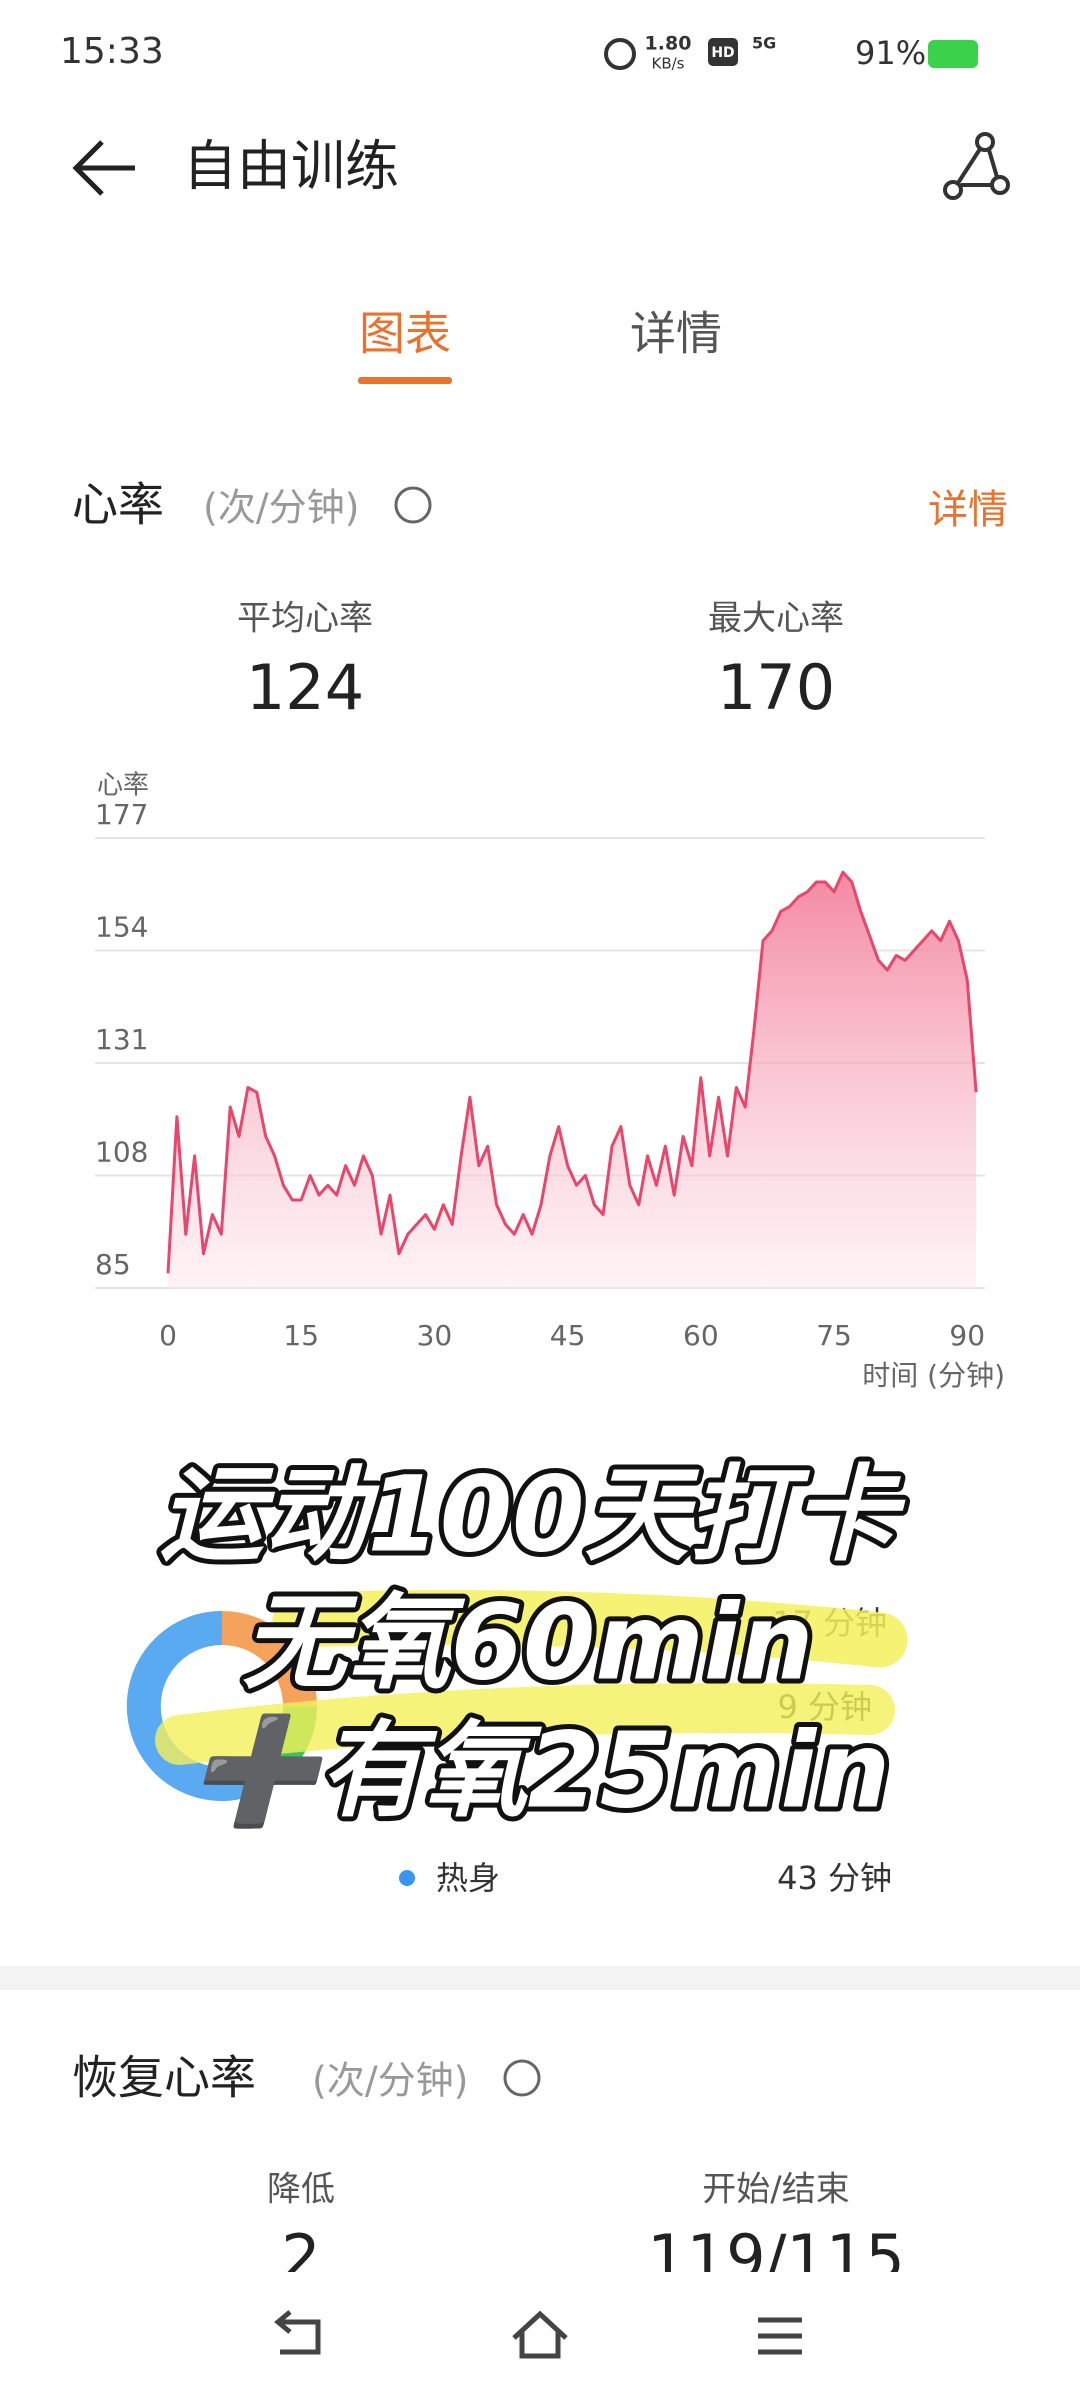 The width and height of the screenshot is (1080, 2400). Describe the element at coordinates (532, 1514) in the screenshot. I see `overlay-text: 运动100天打卡` at that location.